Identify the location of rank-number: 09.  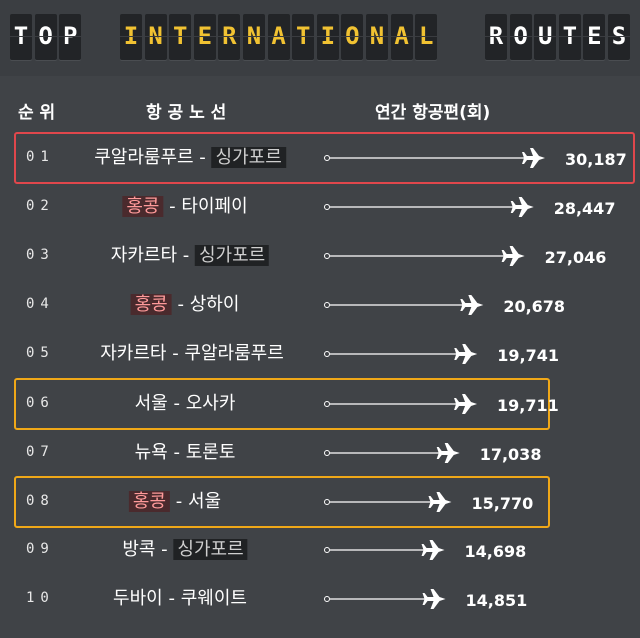
(40, 549).